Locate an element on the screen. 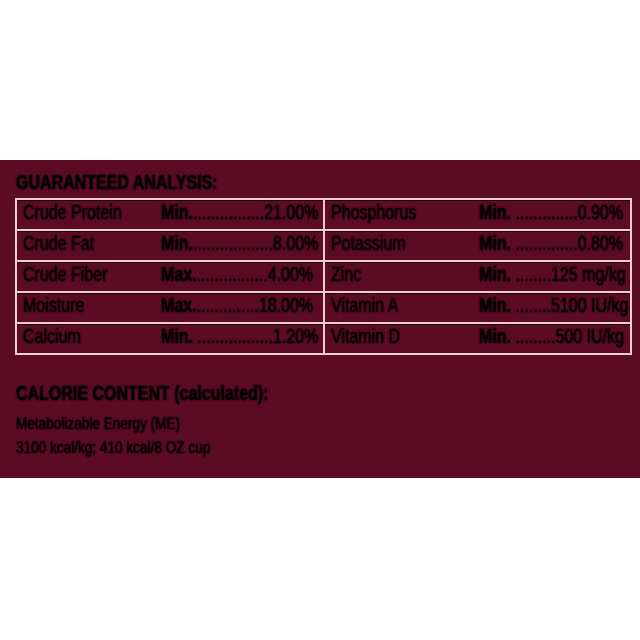 This screenshot has height=640, width=640. nutrient-value: Min. .........500 IU/kg is located at coordinates (551, 337).